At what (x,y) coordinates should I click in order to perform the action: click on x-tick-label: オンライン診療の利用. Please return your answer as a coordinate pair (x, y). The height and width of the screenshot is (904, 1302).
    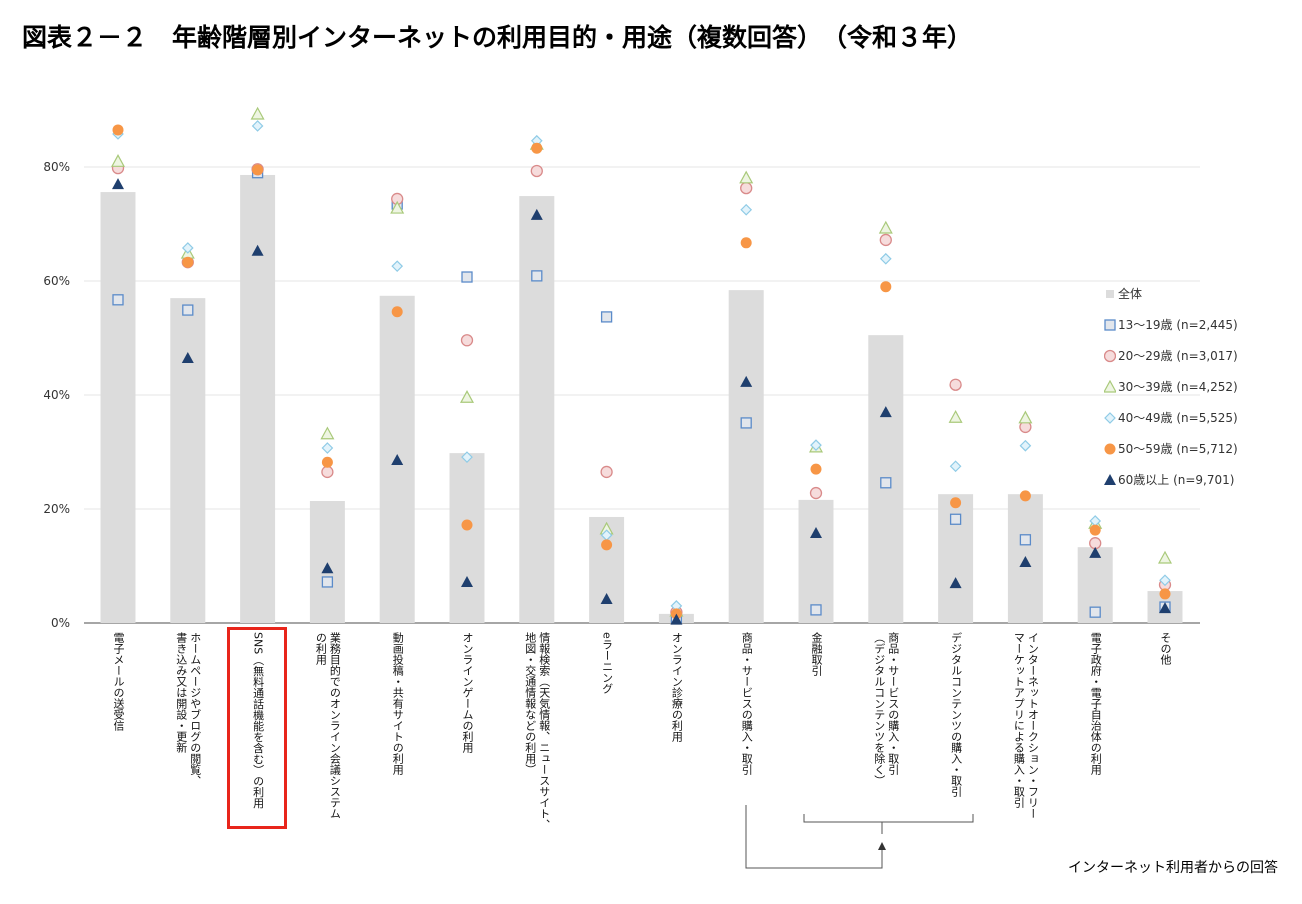
    Looking at the image, I should click on (677, 687).